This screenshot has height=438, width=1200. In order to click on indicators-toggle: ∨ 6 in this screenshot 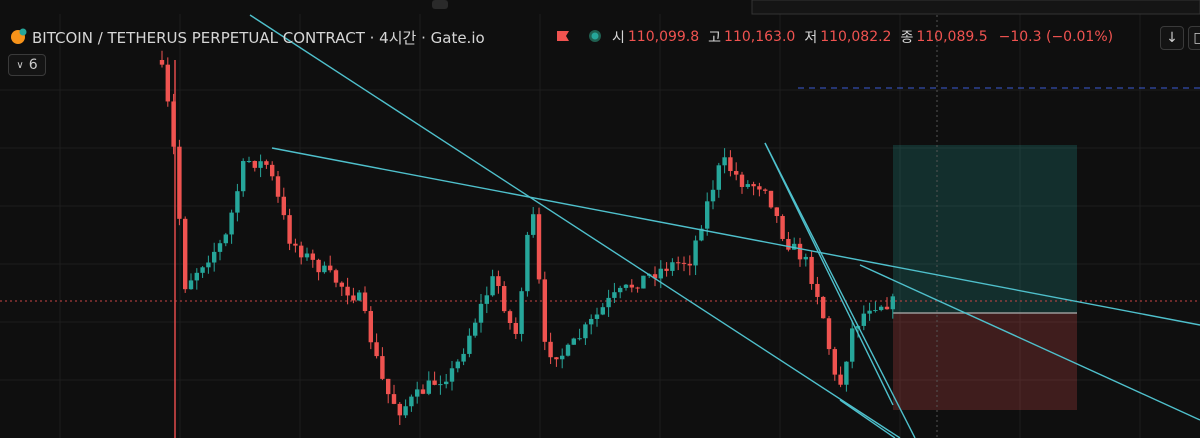, I will do `click(27, 65)`.